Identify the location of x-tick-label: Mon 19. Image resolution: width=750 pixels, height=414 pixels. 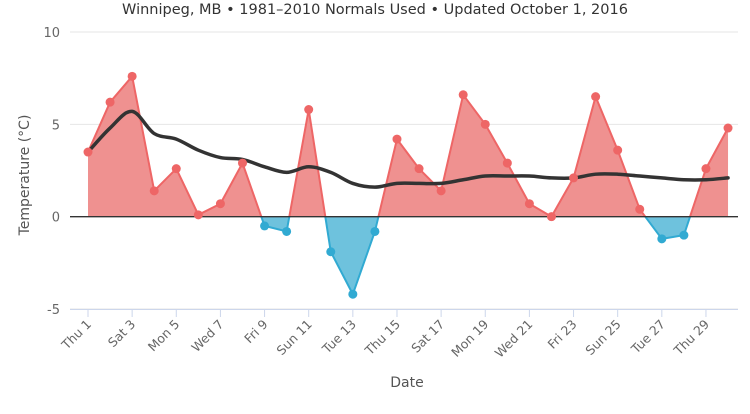
(469, 337).